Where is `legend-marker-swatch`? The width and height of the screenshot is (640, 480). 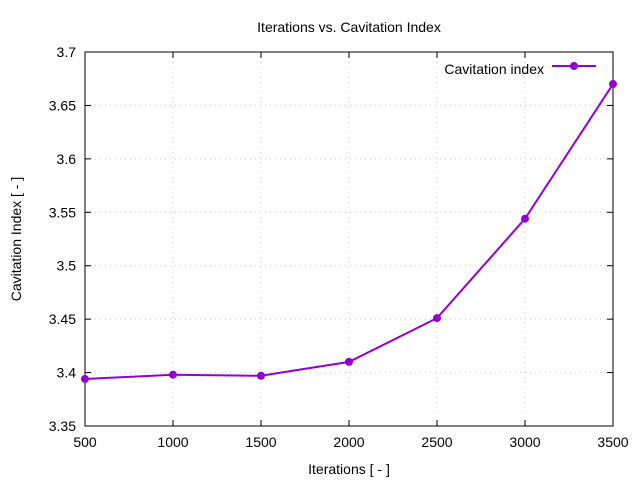
legend-marker-swatch is located at coordinates (574, 66).